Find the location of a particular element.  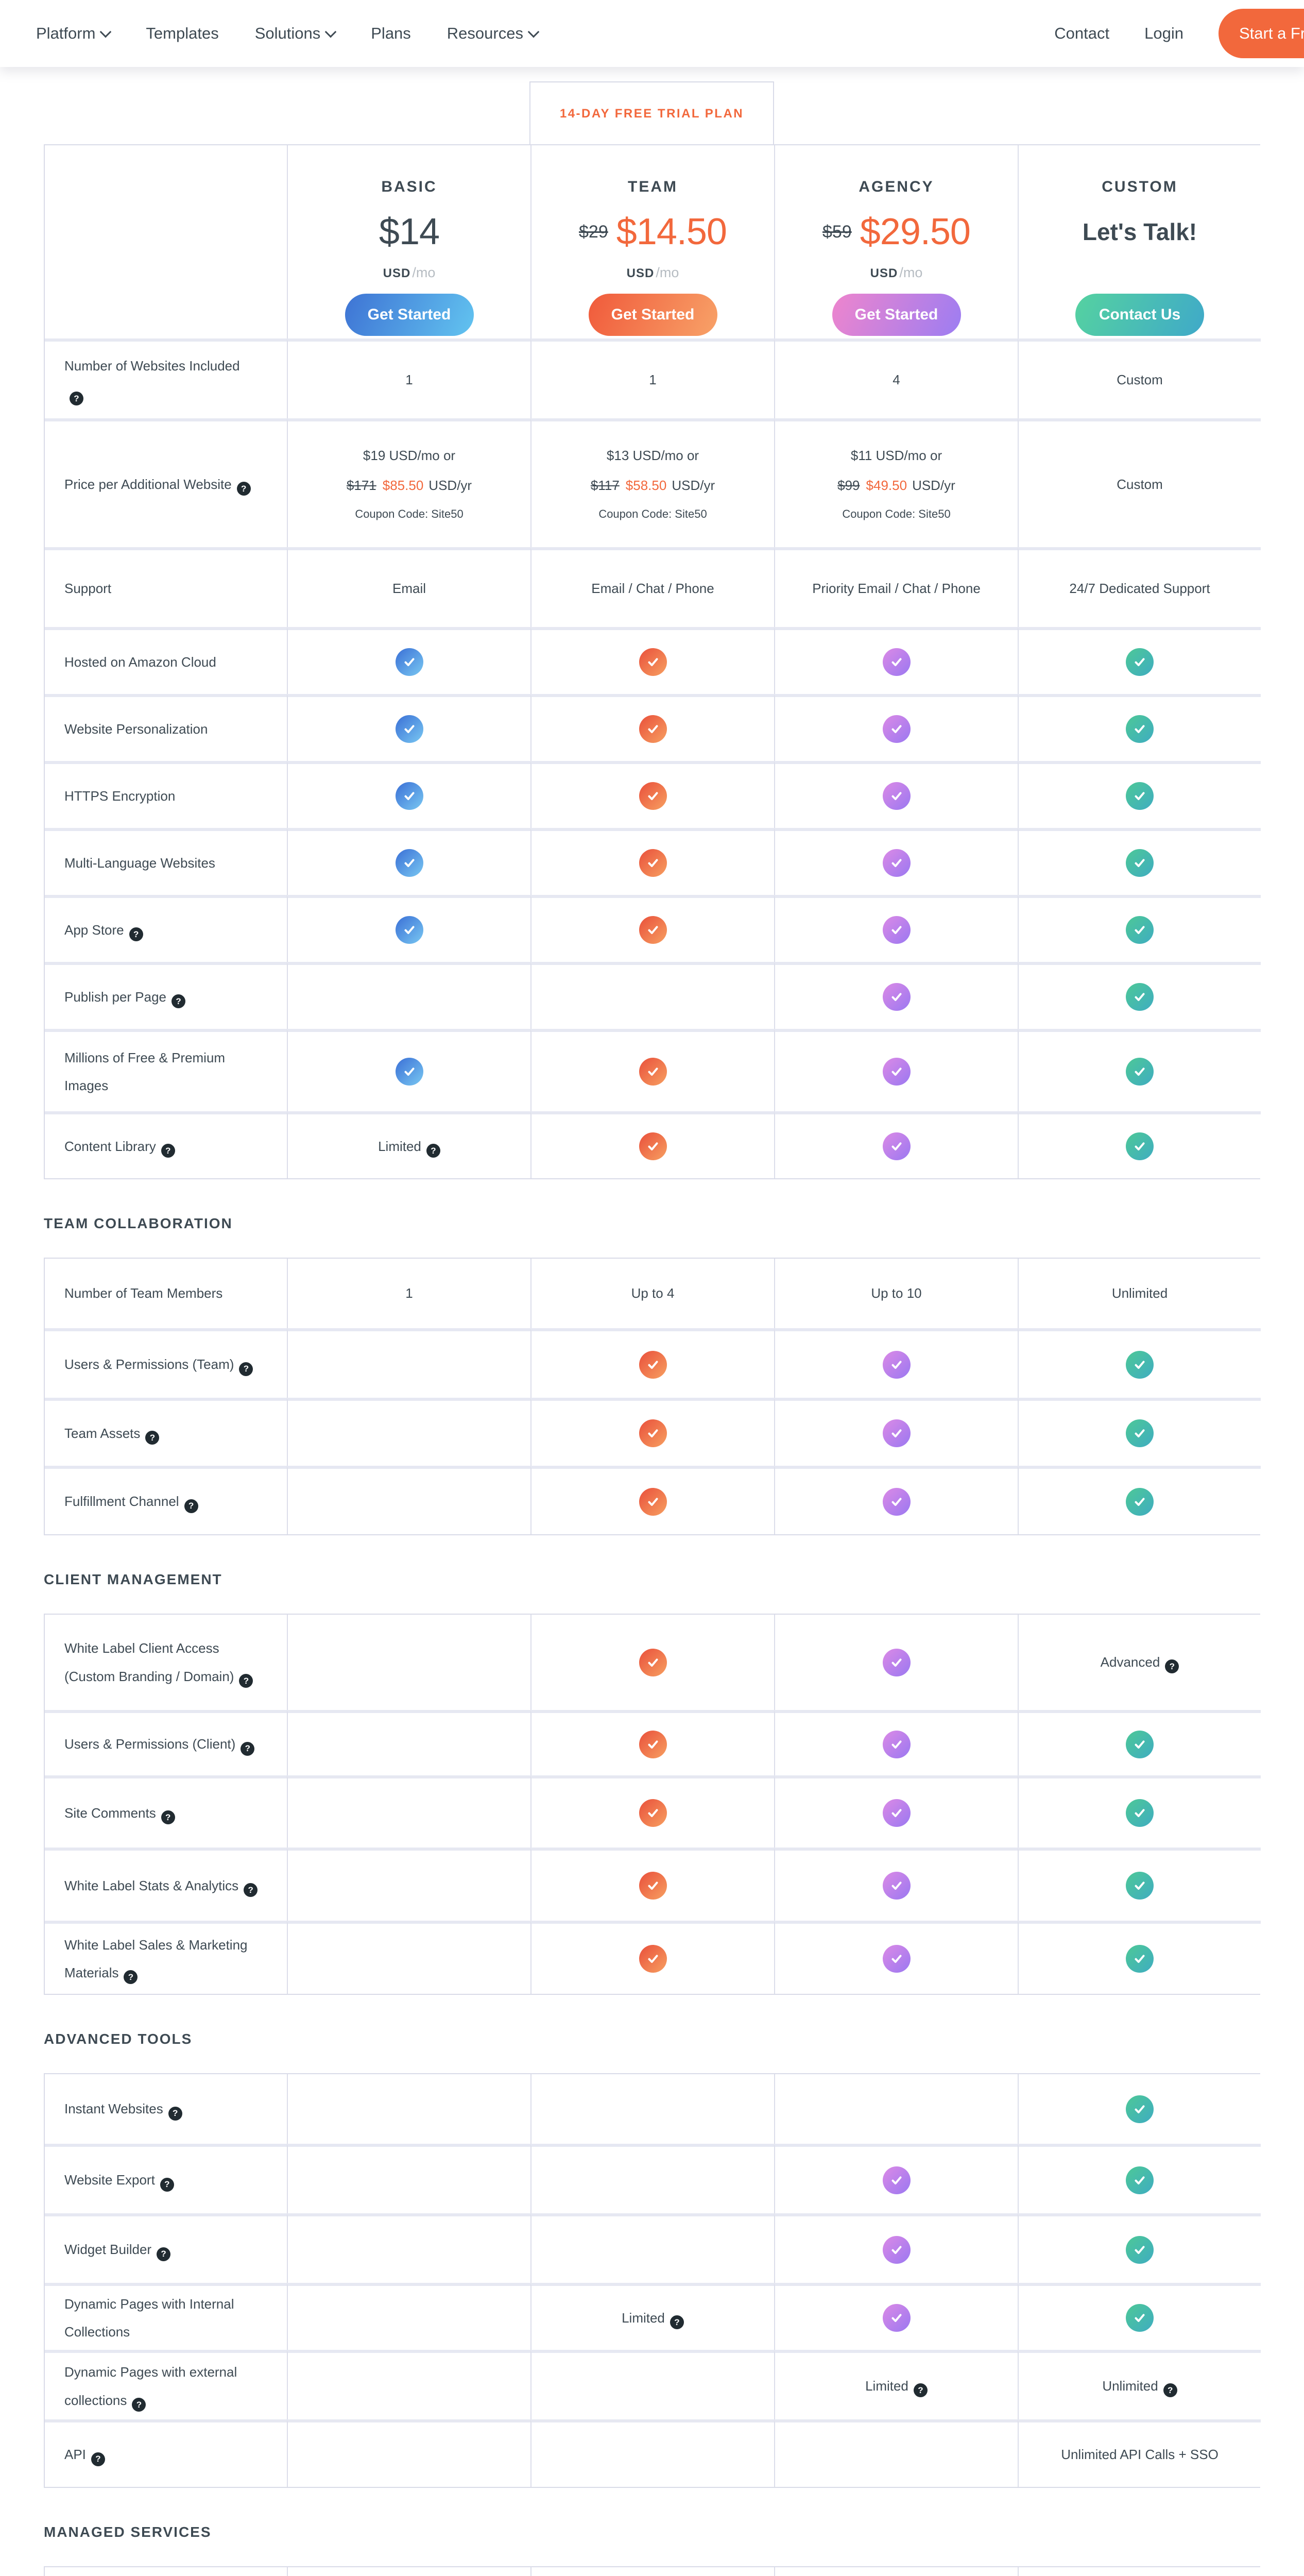

value-text: Advanced? is located at coordinates (1140, 1662).